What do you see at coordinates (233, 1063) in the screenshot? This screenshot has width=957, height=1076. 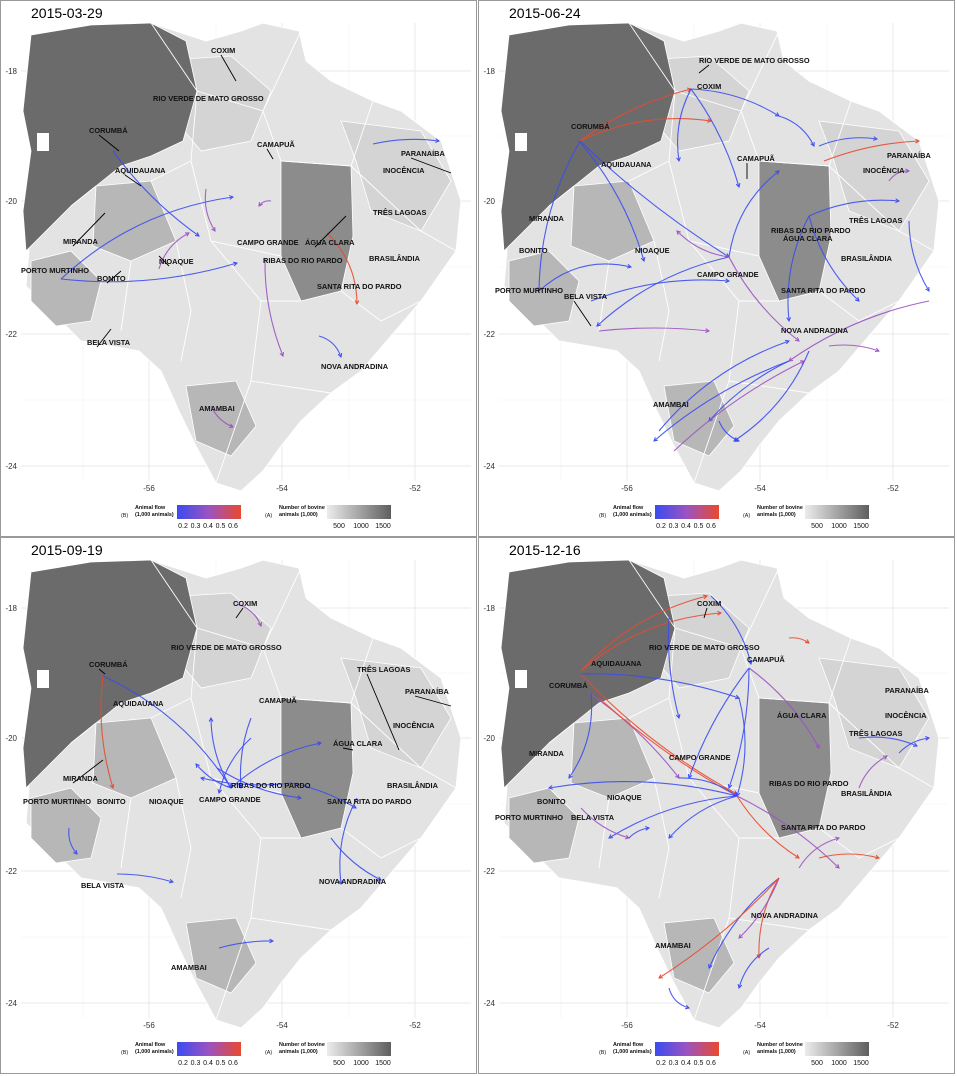 I see `flow-tick-label: 0.6` at bounding box center [233, 1063].